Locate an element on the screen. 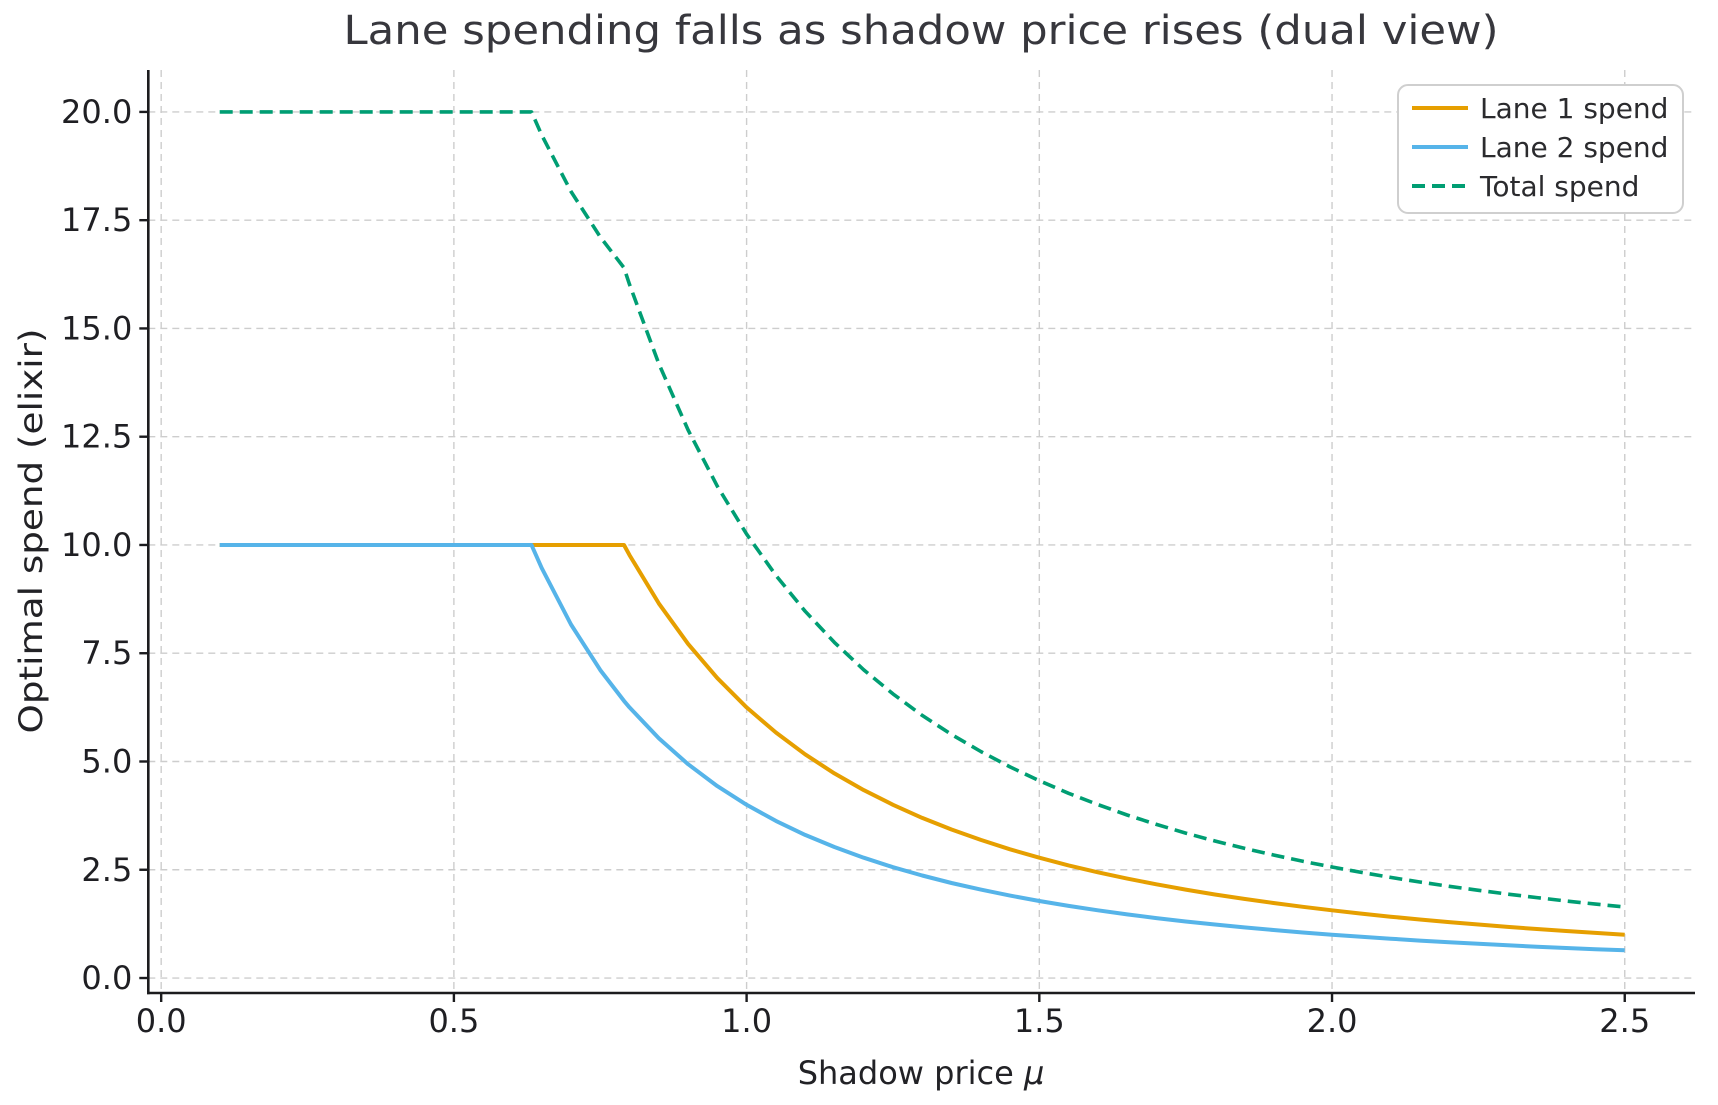 This screenshot has width=1718, height=1105. y-tick-label: 15.0 is located at coordinates (96, 328).